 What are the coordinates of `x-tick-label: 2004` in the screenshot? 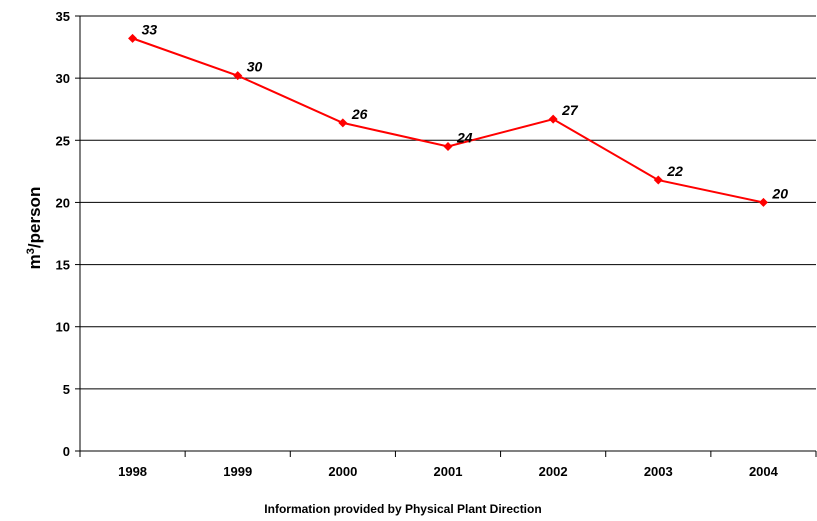 It's located at (764, 471).